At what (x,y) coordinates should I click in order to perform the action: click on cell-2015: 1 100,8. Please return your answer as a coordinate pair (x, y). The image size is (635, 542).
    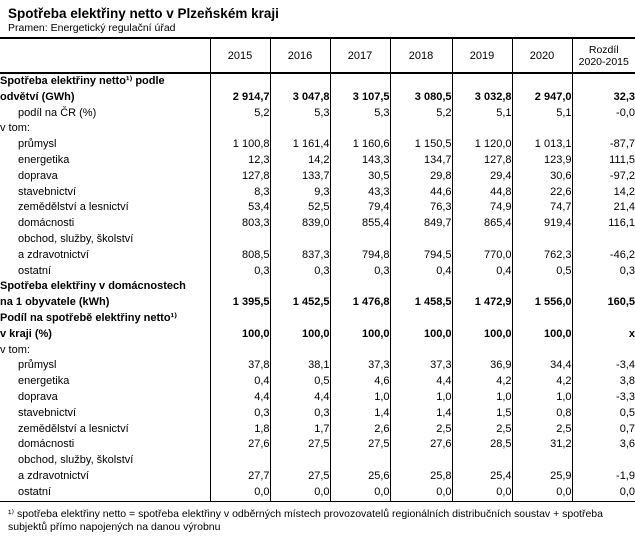
    Looking at the image, I should click on (240, 145).